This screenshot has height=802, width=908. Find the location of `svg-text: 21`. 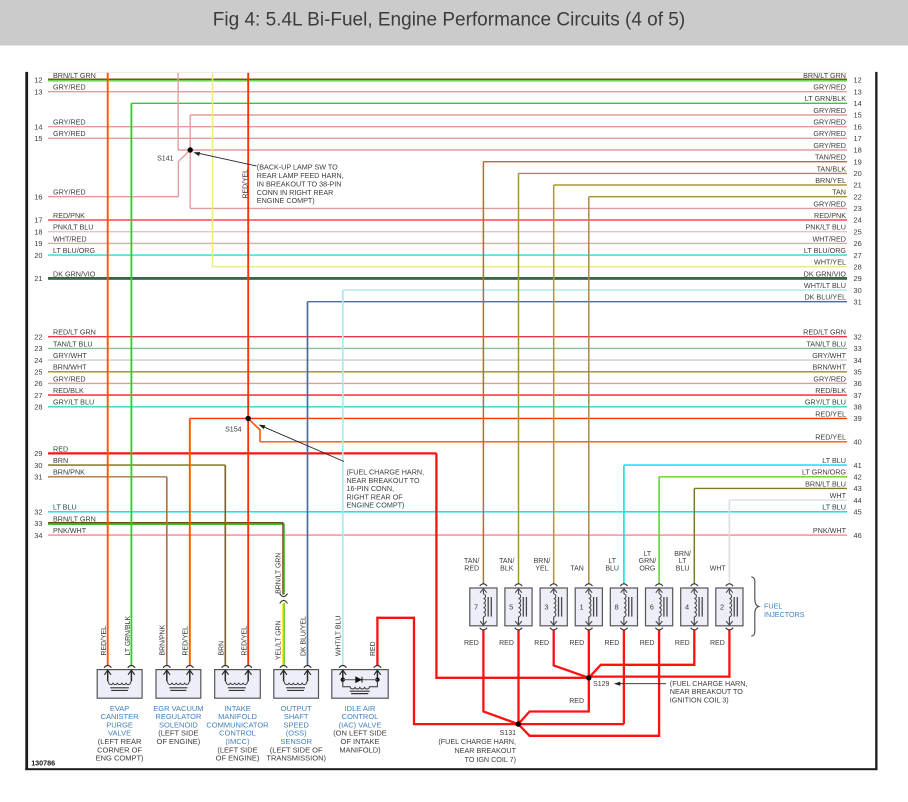

svg-text: 21 is located at coordinates (858, 185).